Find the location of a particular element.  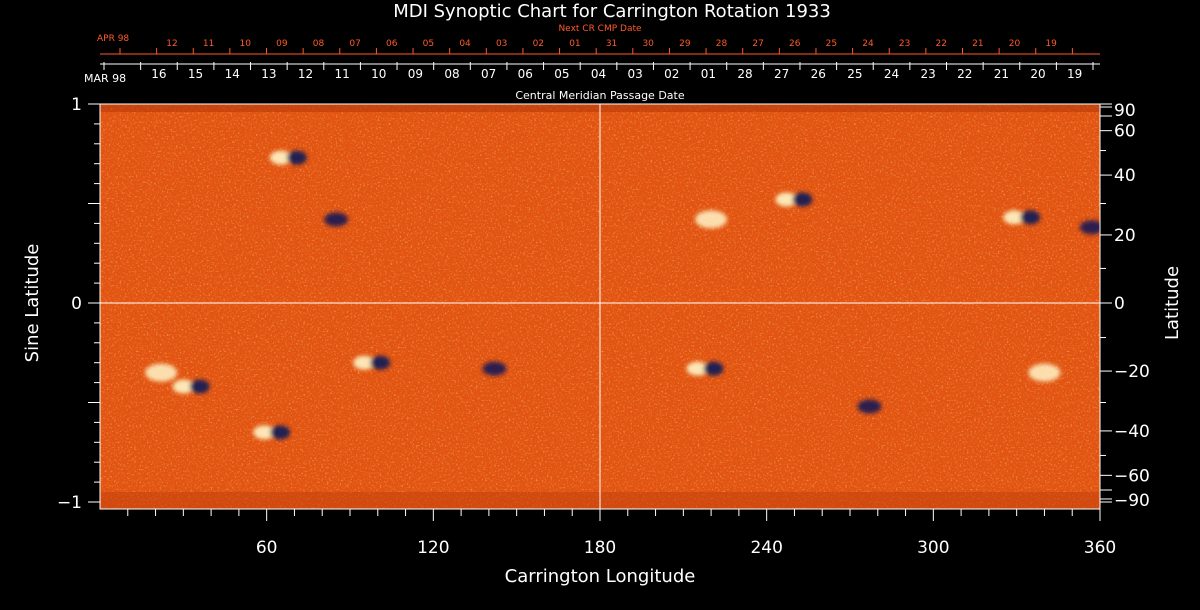

x-tick-label: 300 is located at coordinates (933, 548).